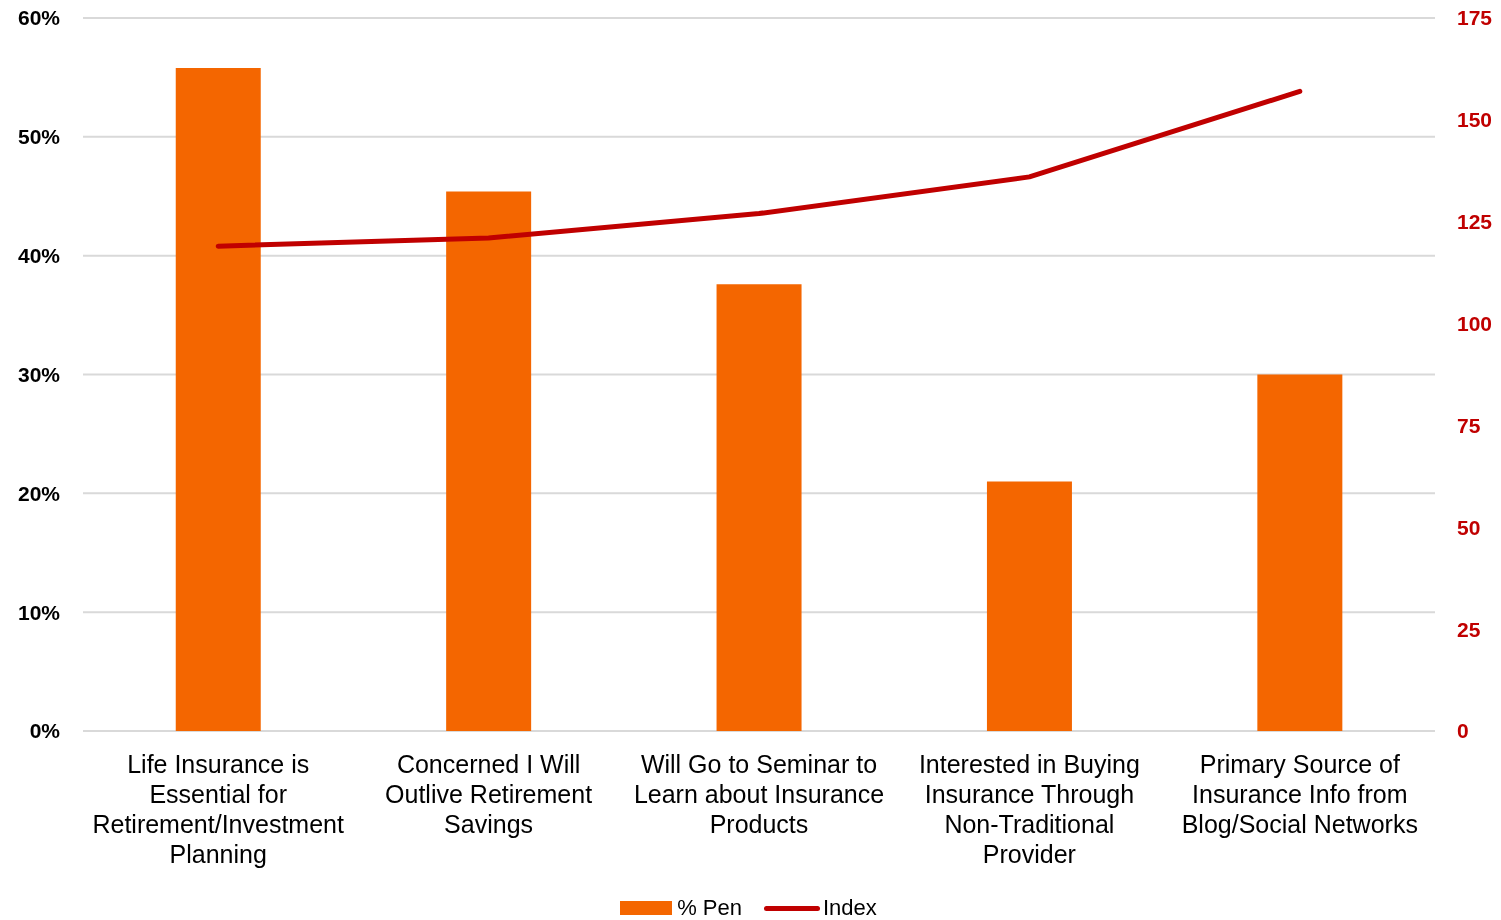 This screenshot has height=920, width=1501. What do you see at coordinates (218, 809) in the screenshot?
I see `x-tick-label: Life Insurance is Essential for Retirement/Investment Planning` at bounding box center [218, 809].